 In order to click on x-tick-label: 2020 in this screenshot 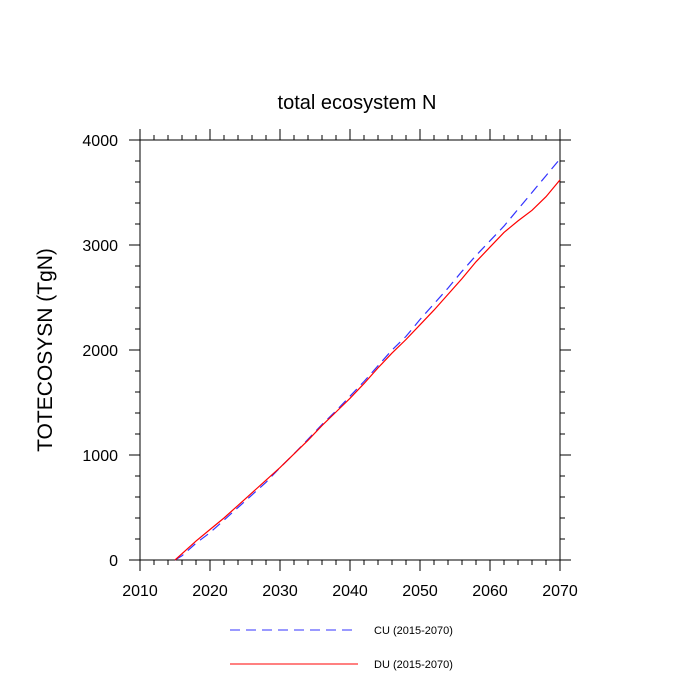, I will do `click(210, 591)`.